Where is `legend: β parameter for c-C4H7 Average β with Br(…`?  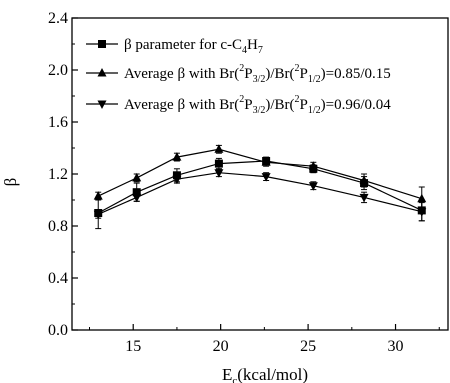
legend: β parameter for c-C4H7 Average β with Br(… is located at coordinates (238, 76).